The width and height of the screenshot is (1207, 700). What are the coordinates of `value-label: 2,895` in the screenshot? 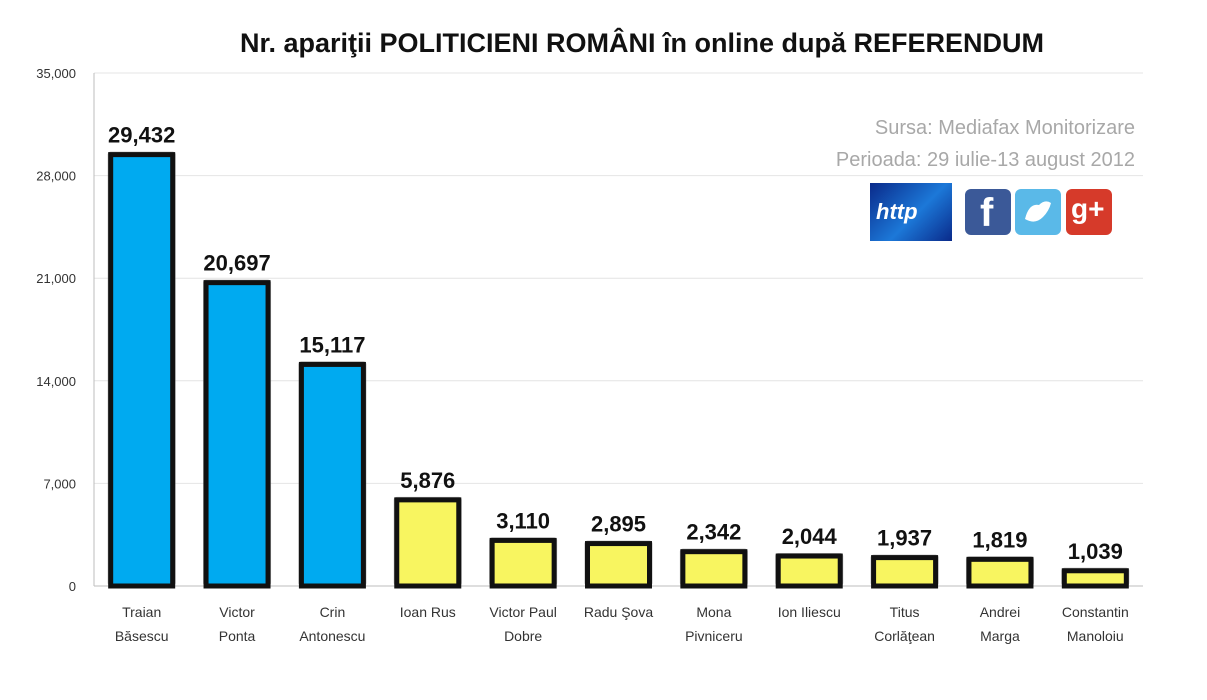 It's located at (618, 524).